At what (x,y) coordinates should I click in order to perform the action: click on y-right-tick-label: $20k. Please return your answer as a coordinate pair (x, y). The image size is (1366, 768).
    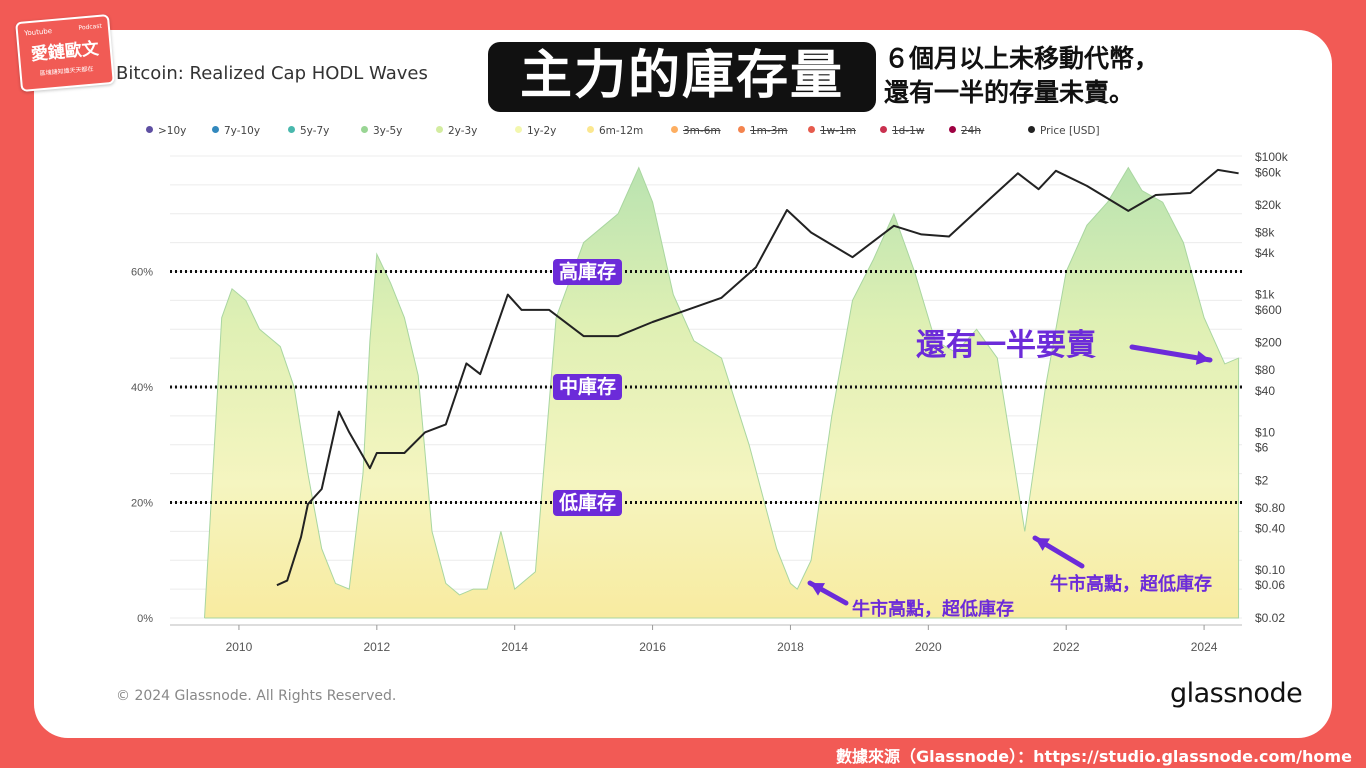
    Looking at the image, I should click on (1268, 205).